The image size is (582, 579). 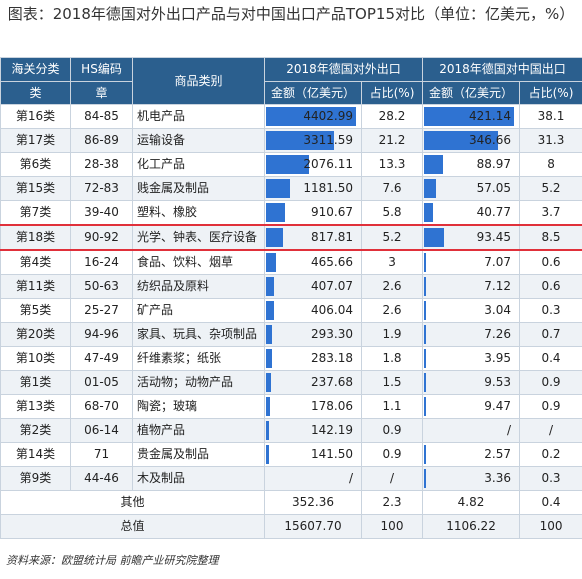 What do you see at coordinates (35, 116) in the screenshot?
I see `category-cell: 第16类` at bounding box center [35, 116].